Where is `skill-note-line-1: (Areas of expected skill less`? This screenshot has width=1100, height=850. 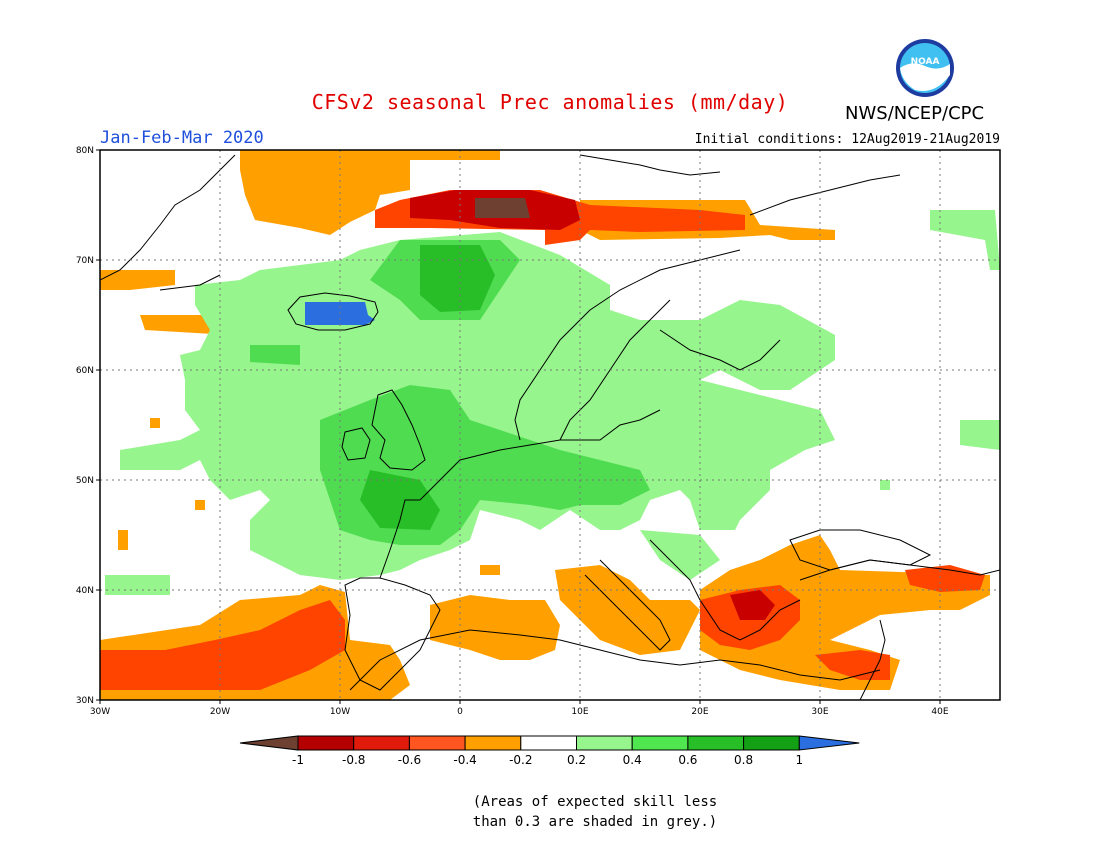
skill-note-line-1: (Areas of expected skill less is located at coordinates (595, 802).